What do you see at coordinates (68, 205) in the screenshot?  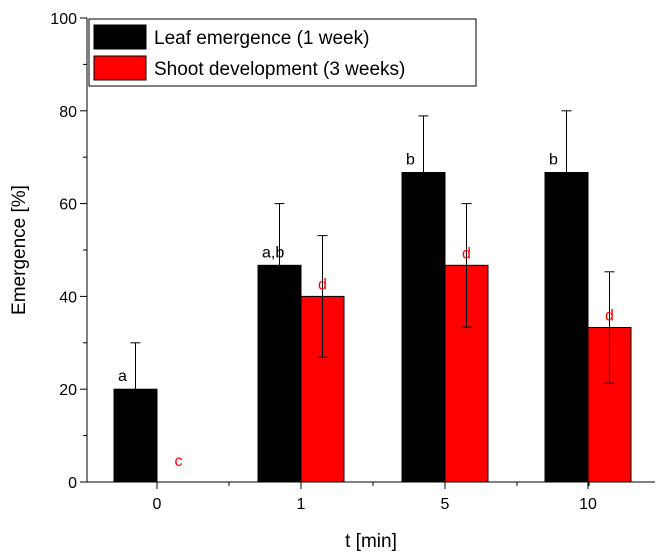 I see `y-tick-label: 60` at bounding box center [68, 205].